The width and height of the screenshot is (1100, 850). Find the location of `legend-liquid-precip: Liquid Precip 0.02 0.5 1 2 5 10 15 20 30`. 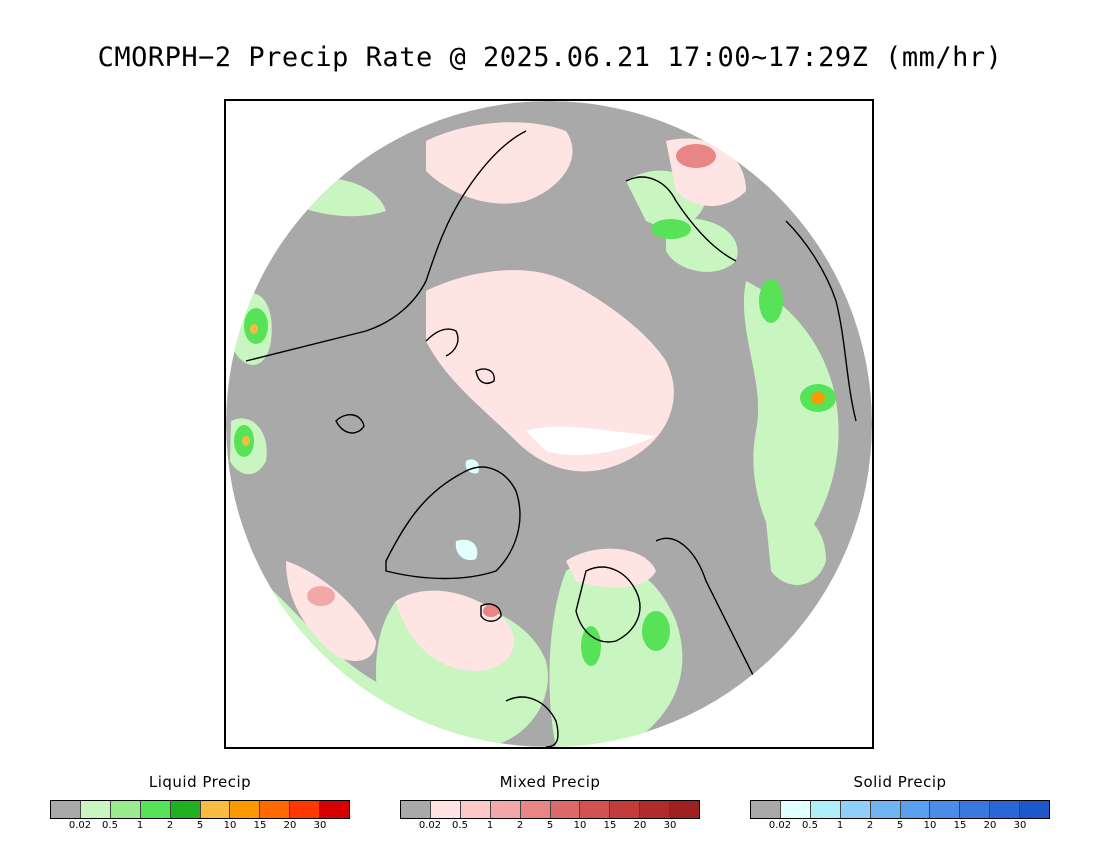

legend-liquid-precip: Liquid Precip 0.02 0.5 1 2 5 10 15 20 30 is located at coordinates (200, 803).